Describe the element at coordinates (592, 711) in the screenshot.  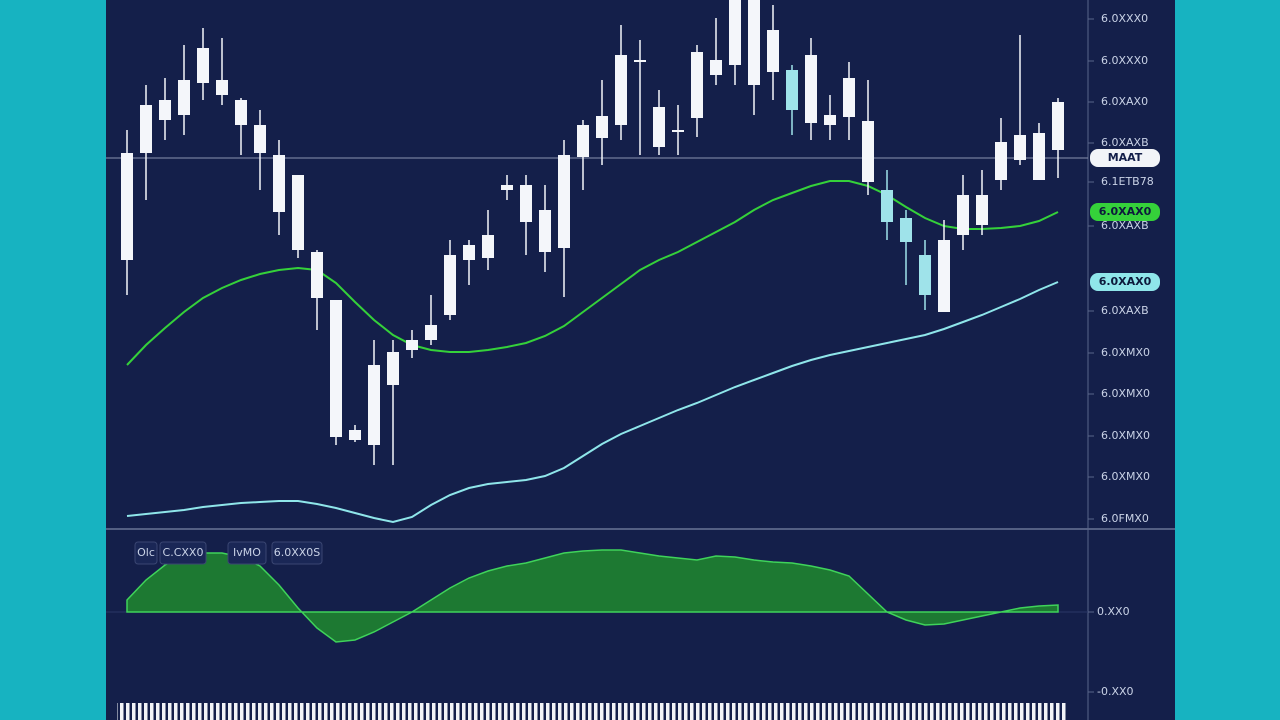
I see `volume-strip` at that location.